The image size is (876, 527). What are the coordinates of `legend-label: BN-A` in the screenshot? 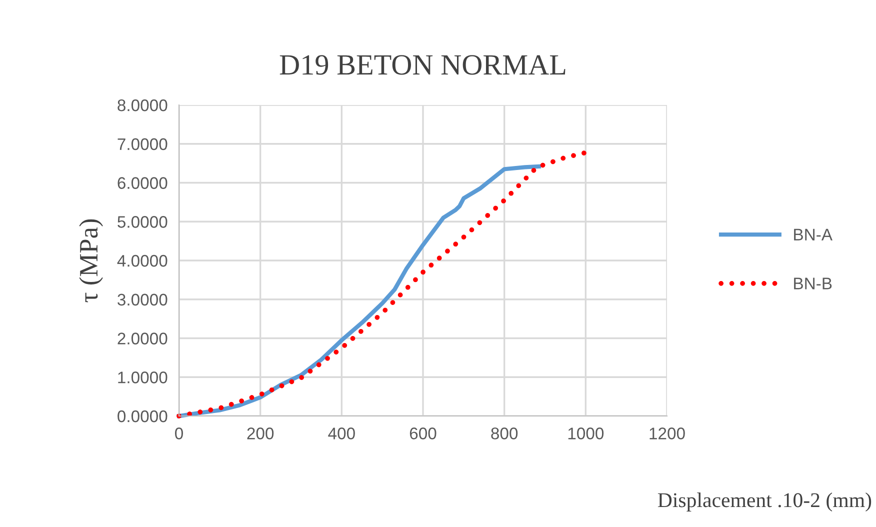 It's located at (813, 234).